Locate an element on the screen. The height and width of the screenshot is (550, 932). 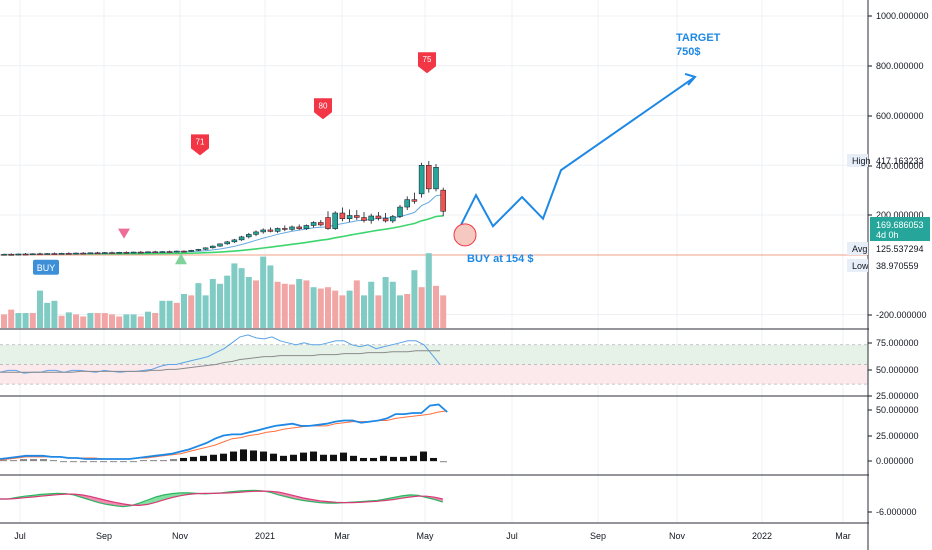
buy-signal-triangle is located at coordinates (181, 259).